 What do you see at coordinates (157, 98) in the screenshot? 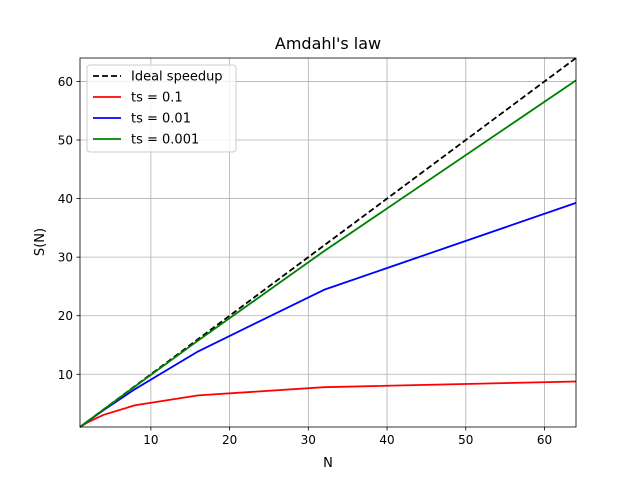
I see `legend-label: ts = 0.1` at bounding box center [157, 98].